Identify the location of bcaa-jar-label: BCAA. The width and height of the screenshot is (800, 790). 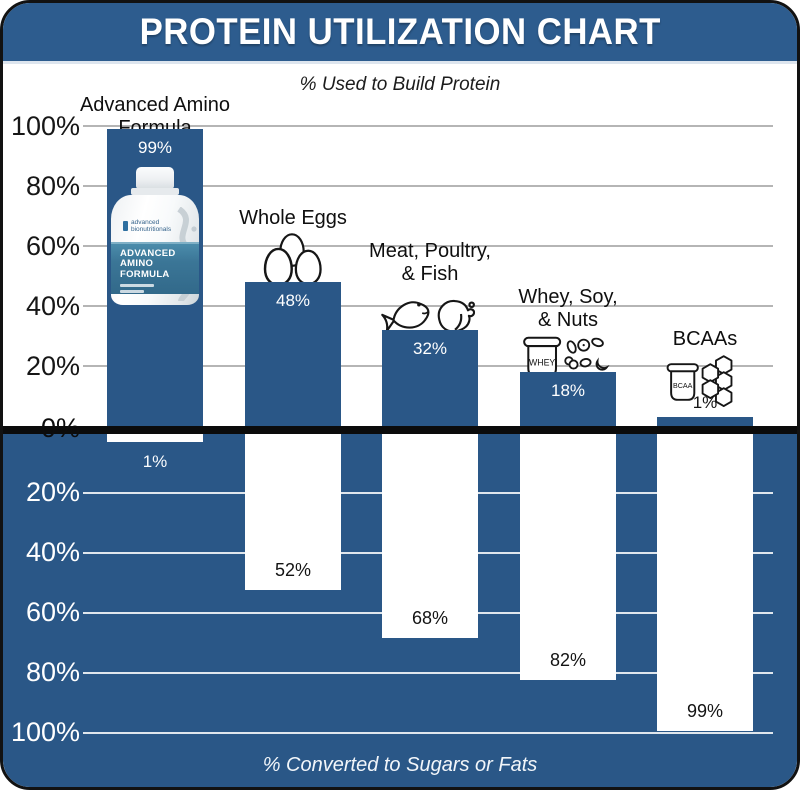
(683, 386).